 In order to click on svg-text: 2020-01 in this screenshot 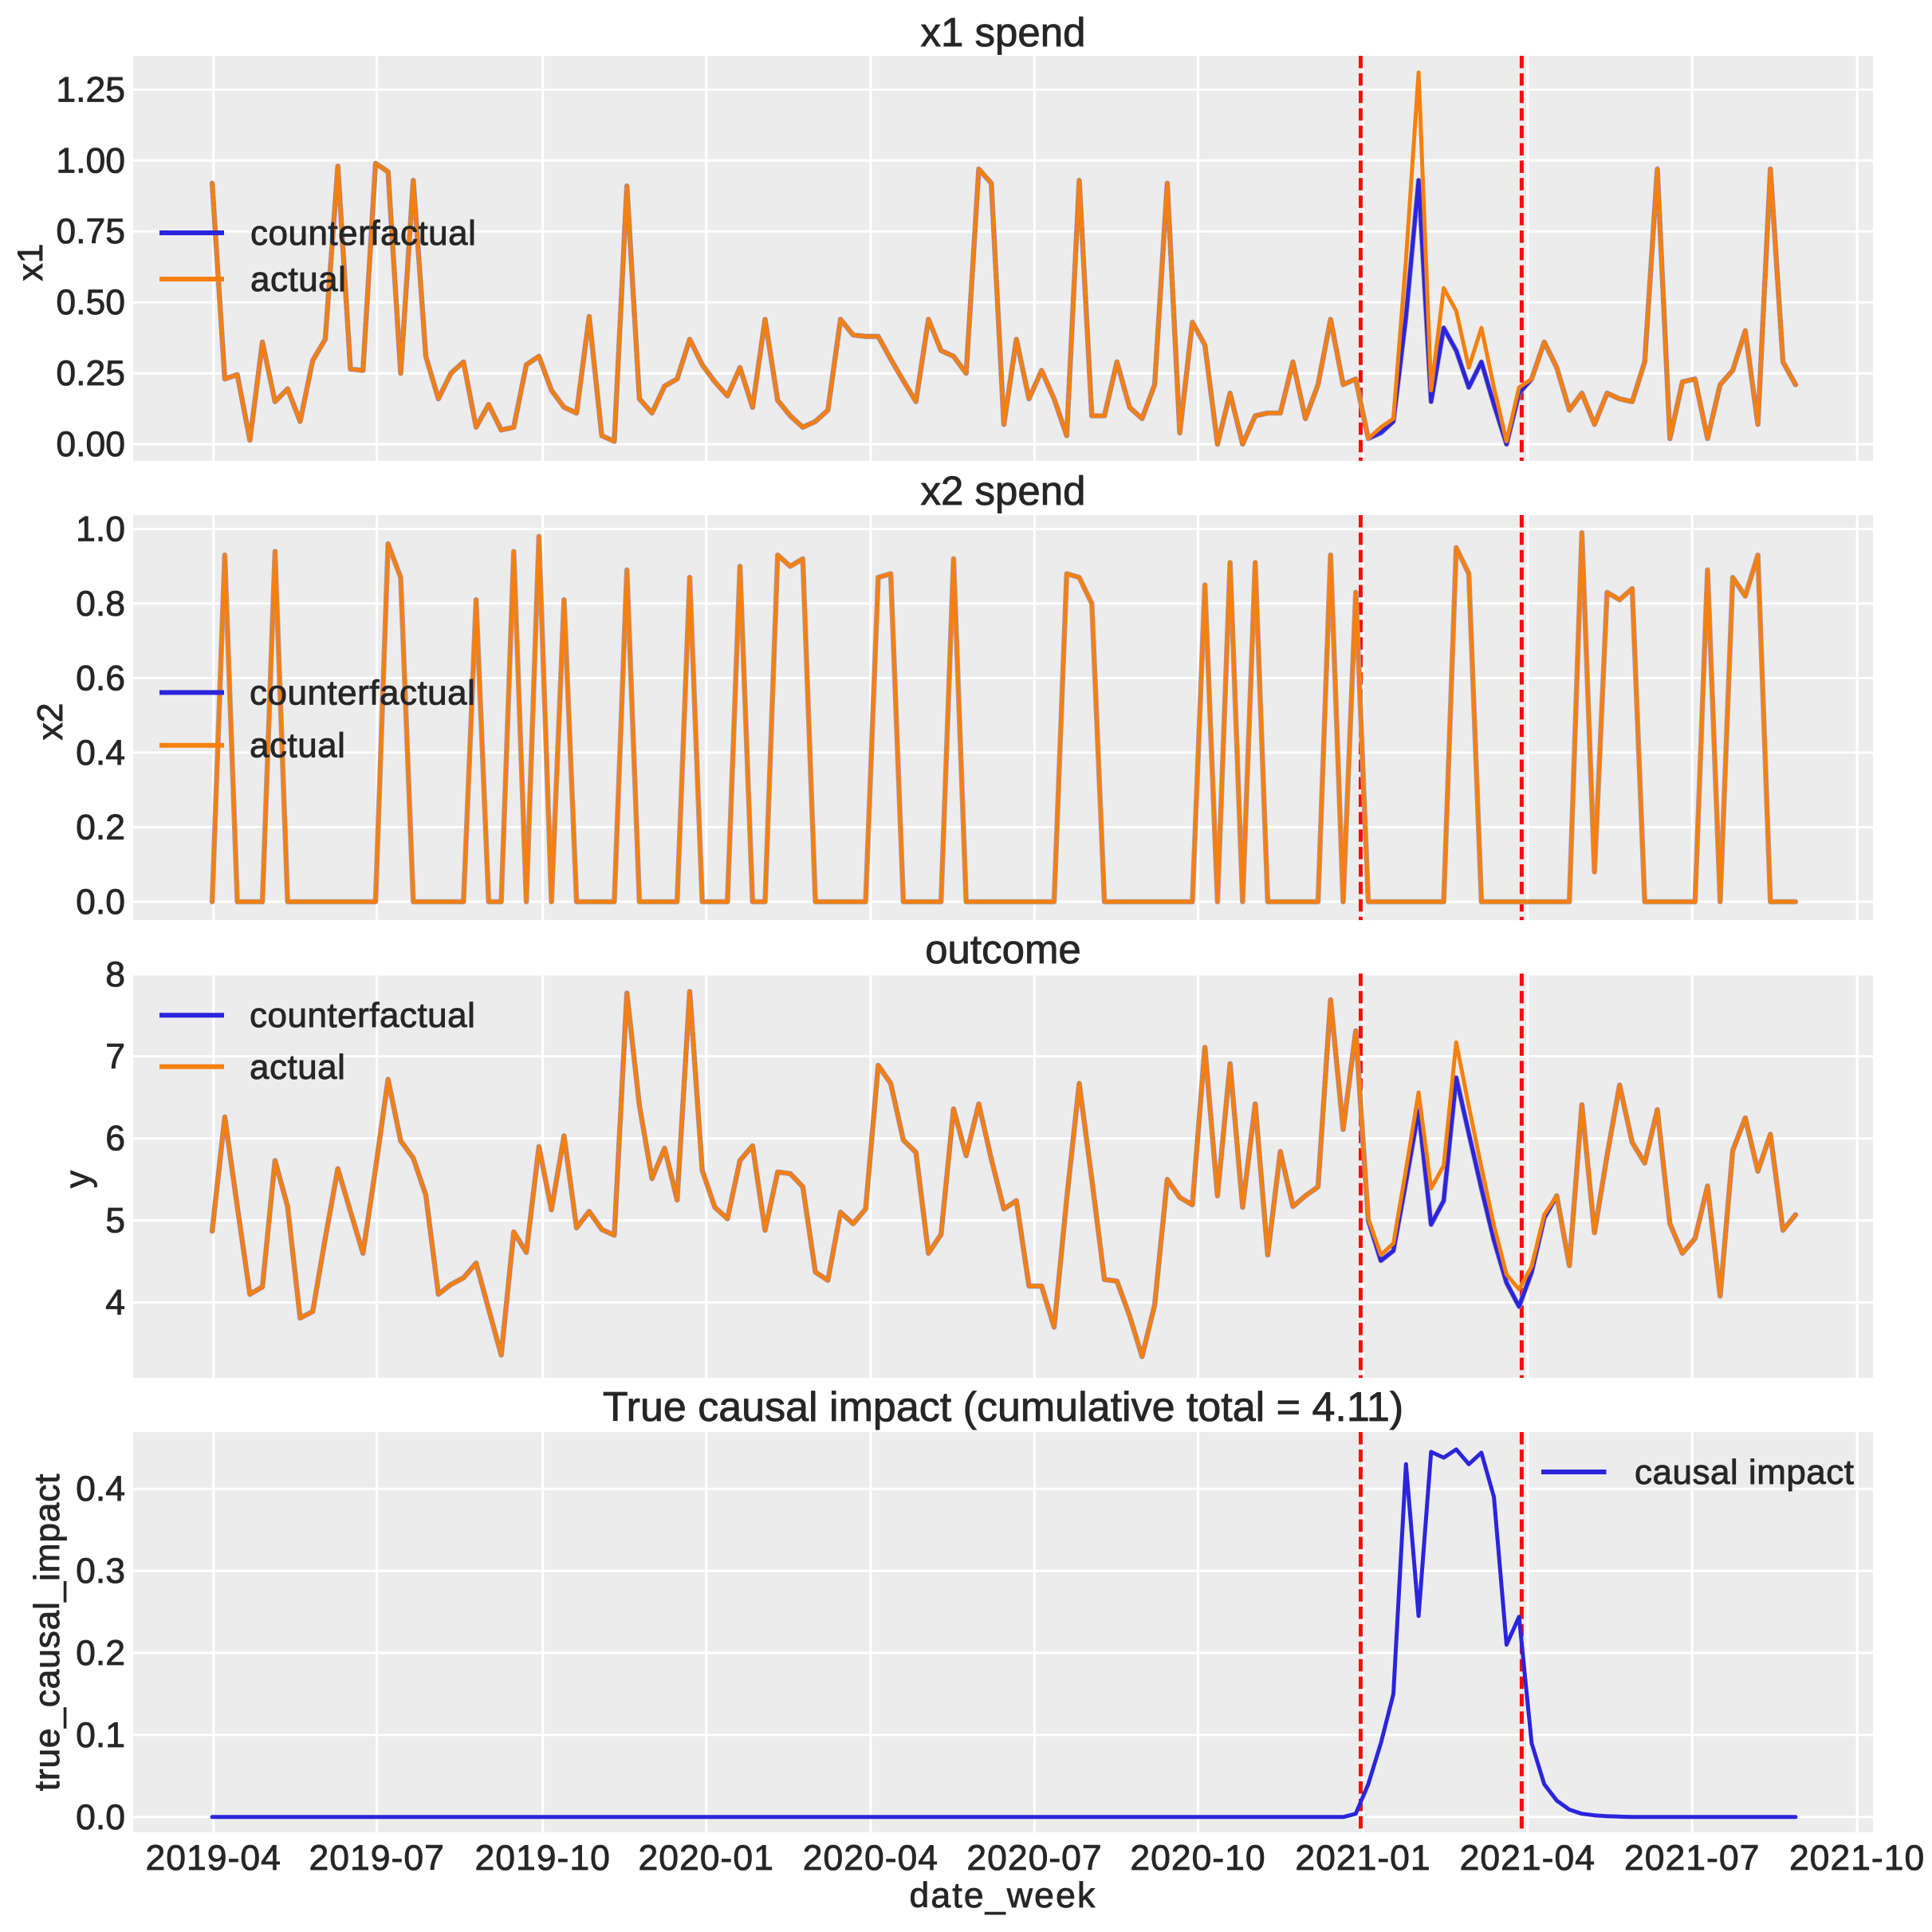, I will do `click(707, 1858)`.